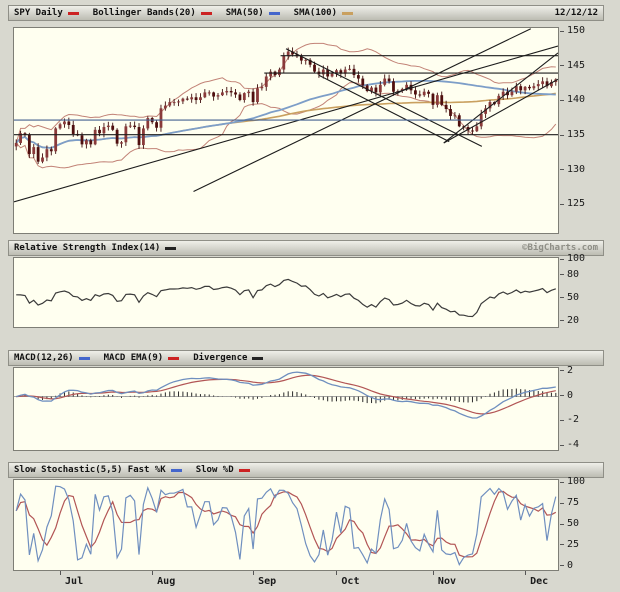  I want to click on rsi-y-axis: 100 80 50 20, so click(588, 290).